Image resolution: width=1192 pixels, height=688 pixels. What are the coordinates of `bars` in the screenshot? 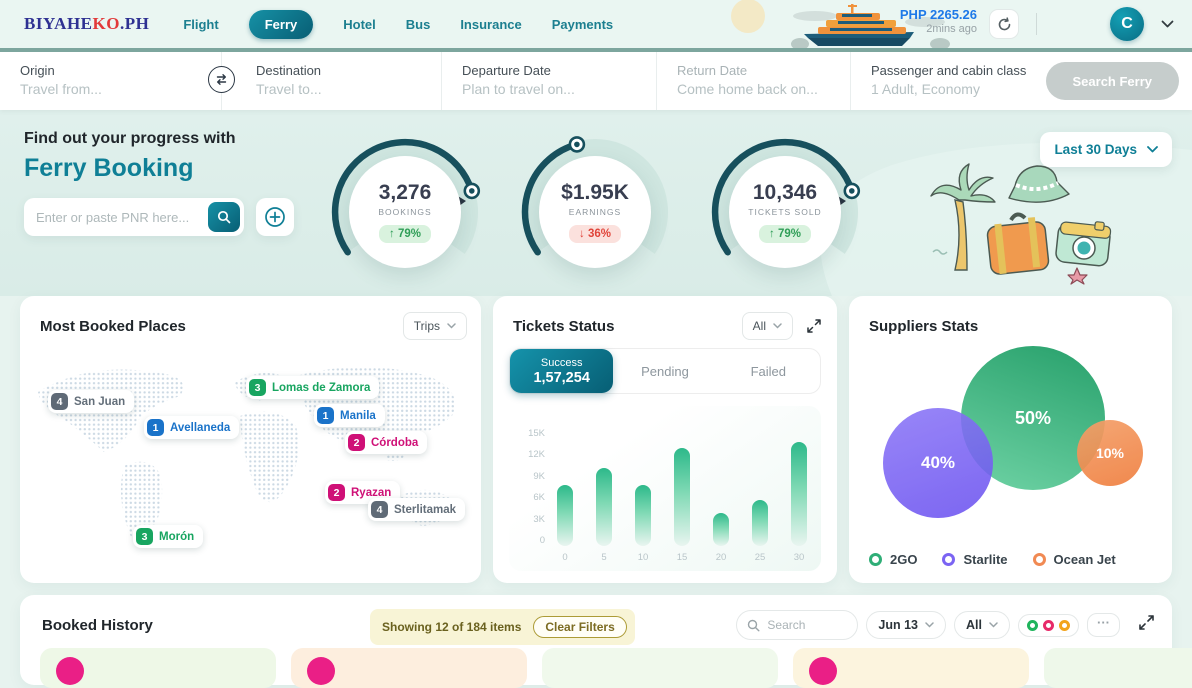 It's located at (682, 481).